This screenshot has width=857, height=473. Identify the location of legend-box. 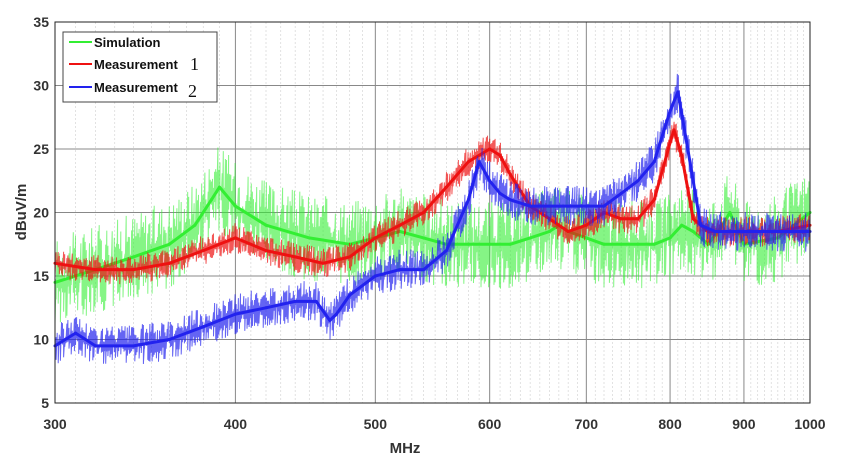
(140, 67).